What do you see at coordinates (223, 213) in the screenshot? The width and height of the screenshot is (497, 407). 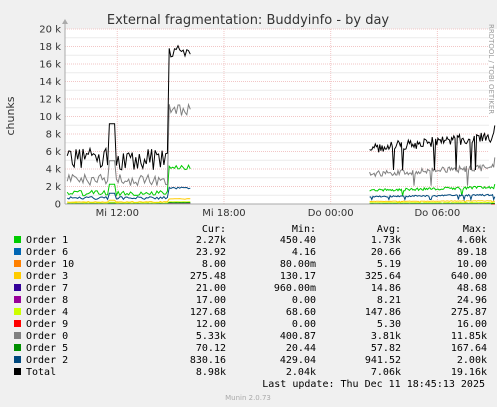 I see `x-tick-label: Mi 18:00` at bounding box center [223, 213].